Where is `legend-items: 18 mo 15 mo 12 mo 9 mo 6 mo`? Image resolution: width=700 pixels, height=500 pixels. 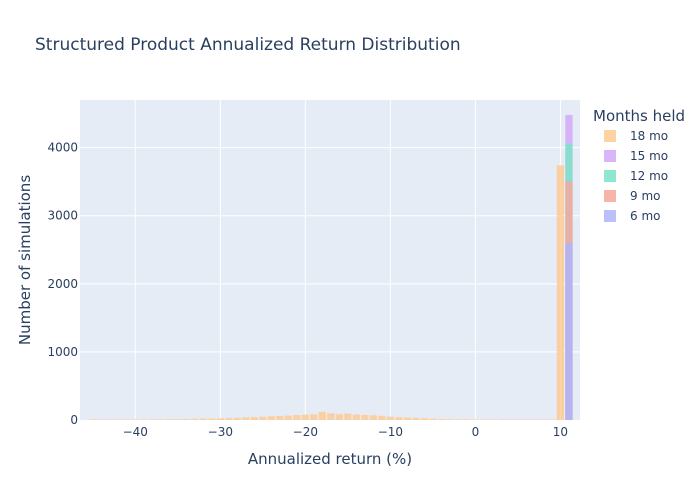 legend-items: 18 mo 15 mo 12 mo 9 mo 6 mo is located at coordinates (636, 176).